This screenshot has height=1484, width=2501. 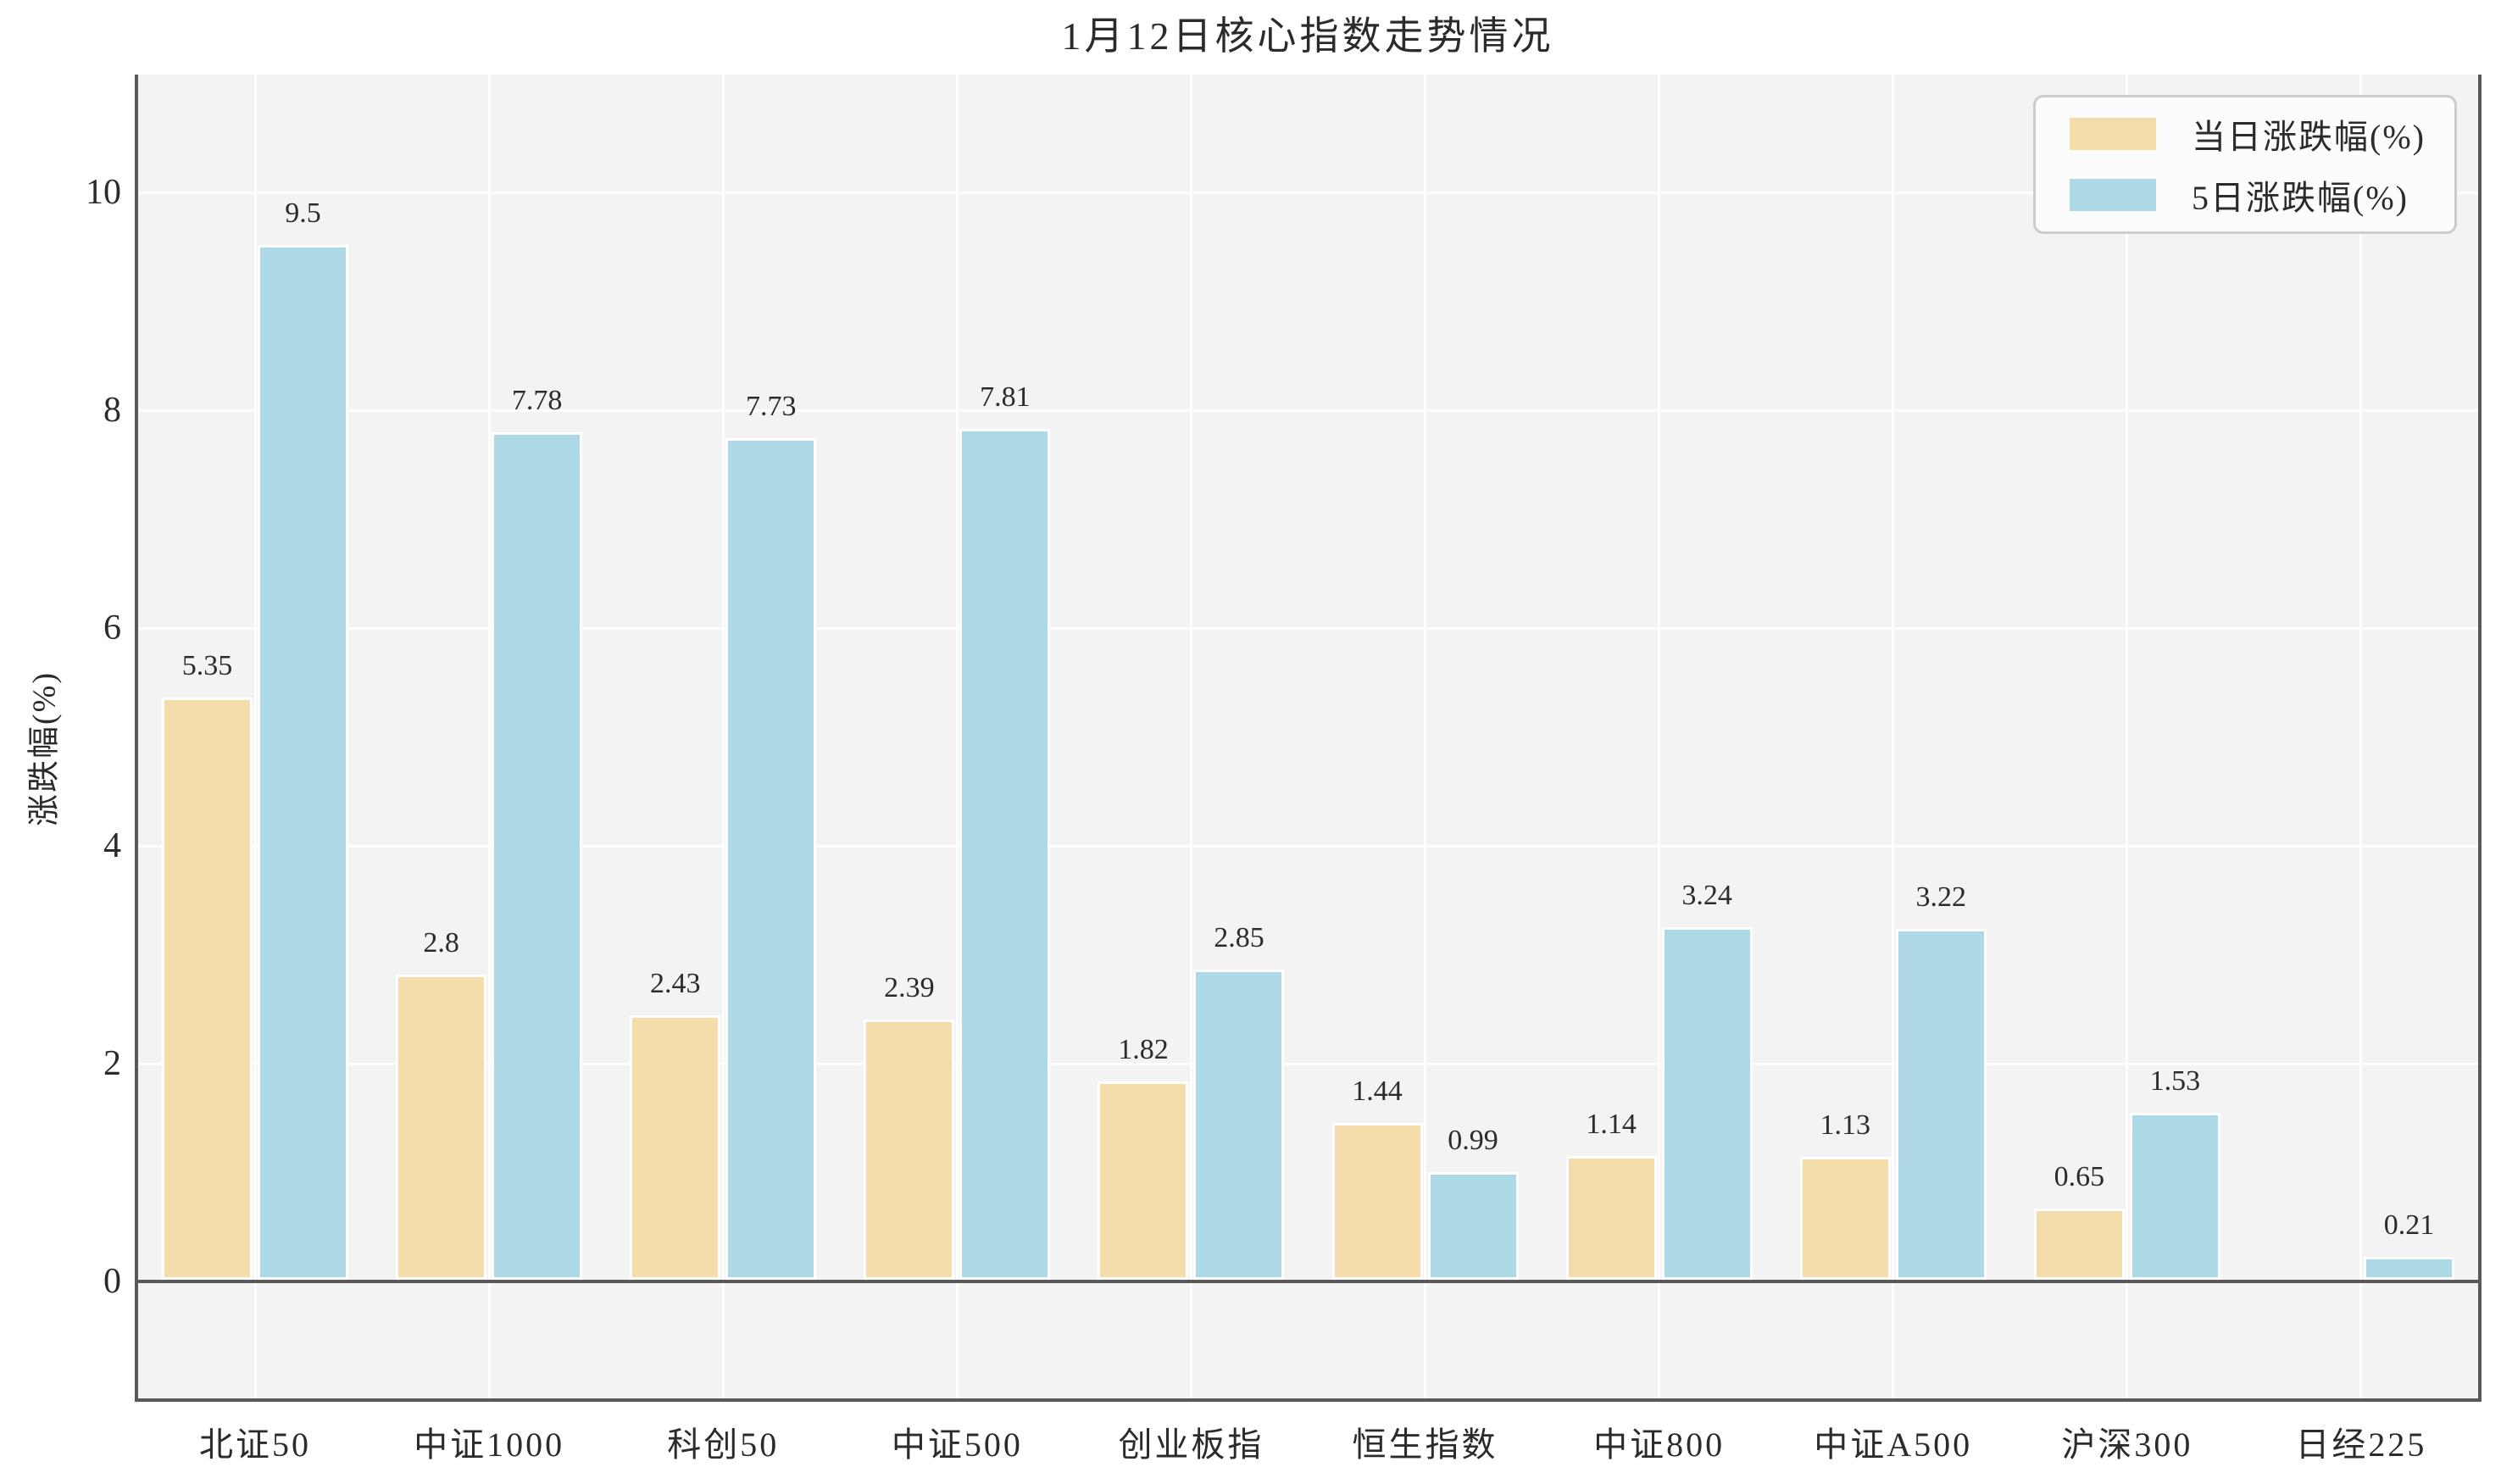 I want to click on y-tick-label: 2, so click(x=112, y=1064).